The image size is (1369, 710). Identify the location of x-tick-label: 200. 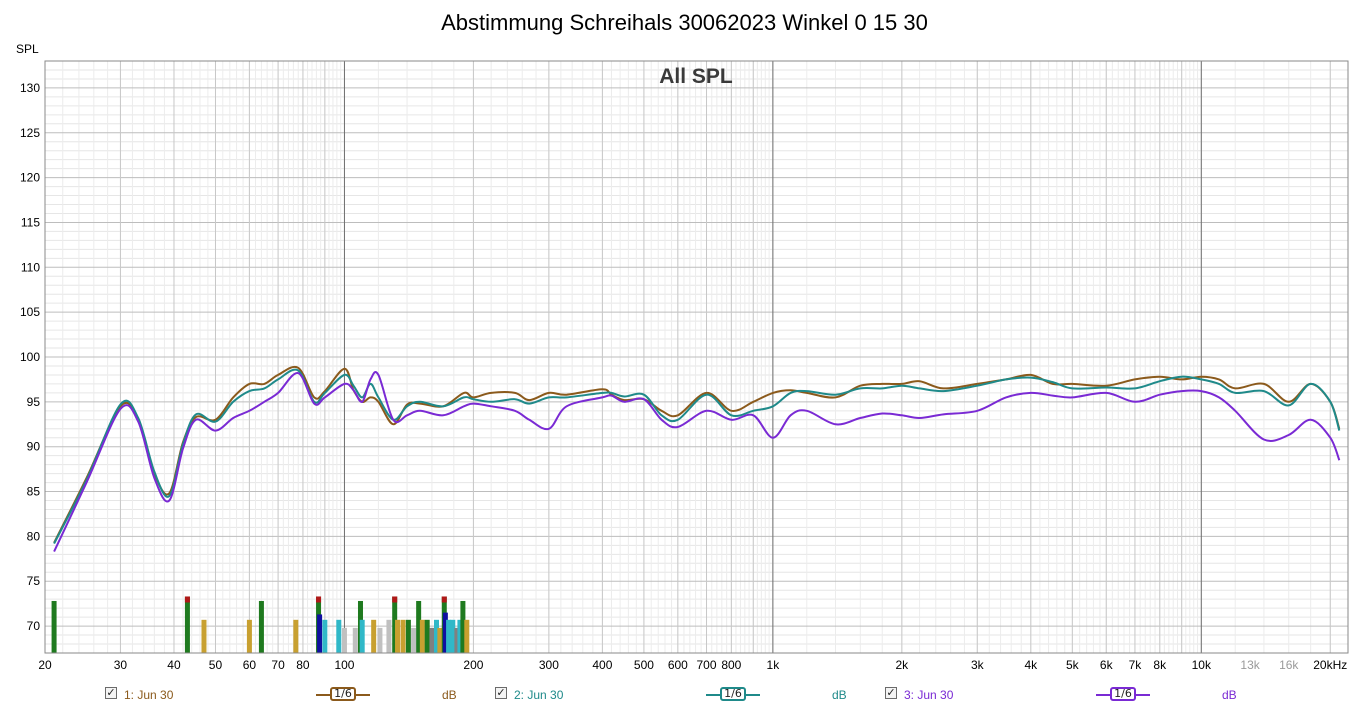
(473, 665).